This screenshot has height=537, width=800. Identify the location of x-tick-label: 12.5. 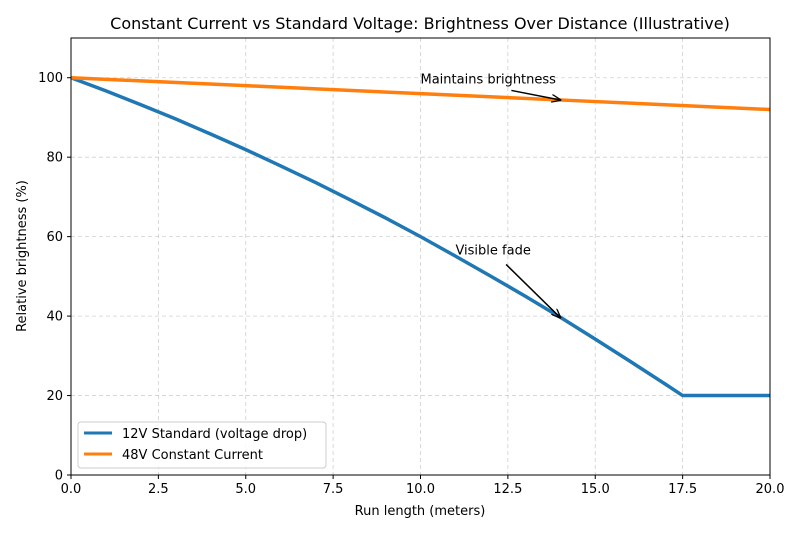
(507, 489).